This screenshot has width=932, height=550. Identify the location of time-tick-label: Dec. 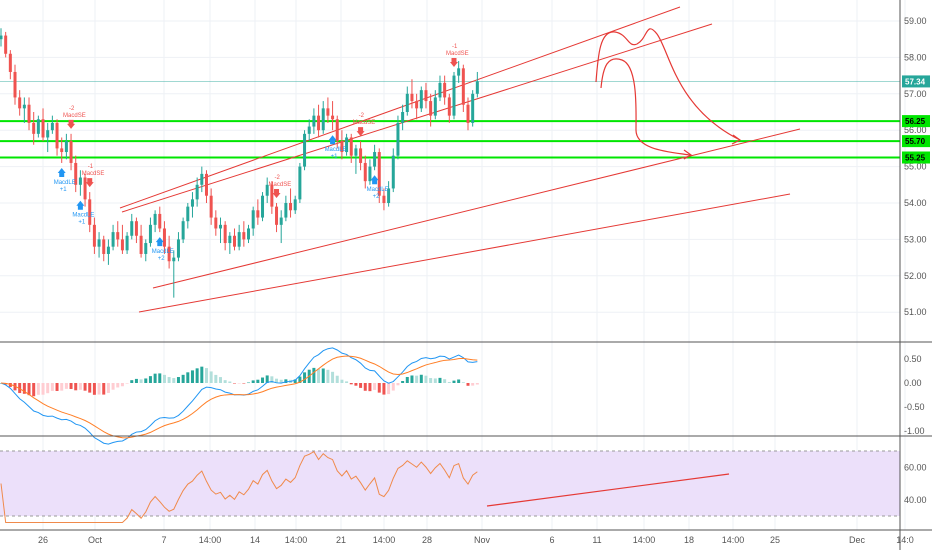
(857, 540).